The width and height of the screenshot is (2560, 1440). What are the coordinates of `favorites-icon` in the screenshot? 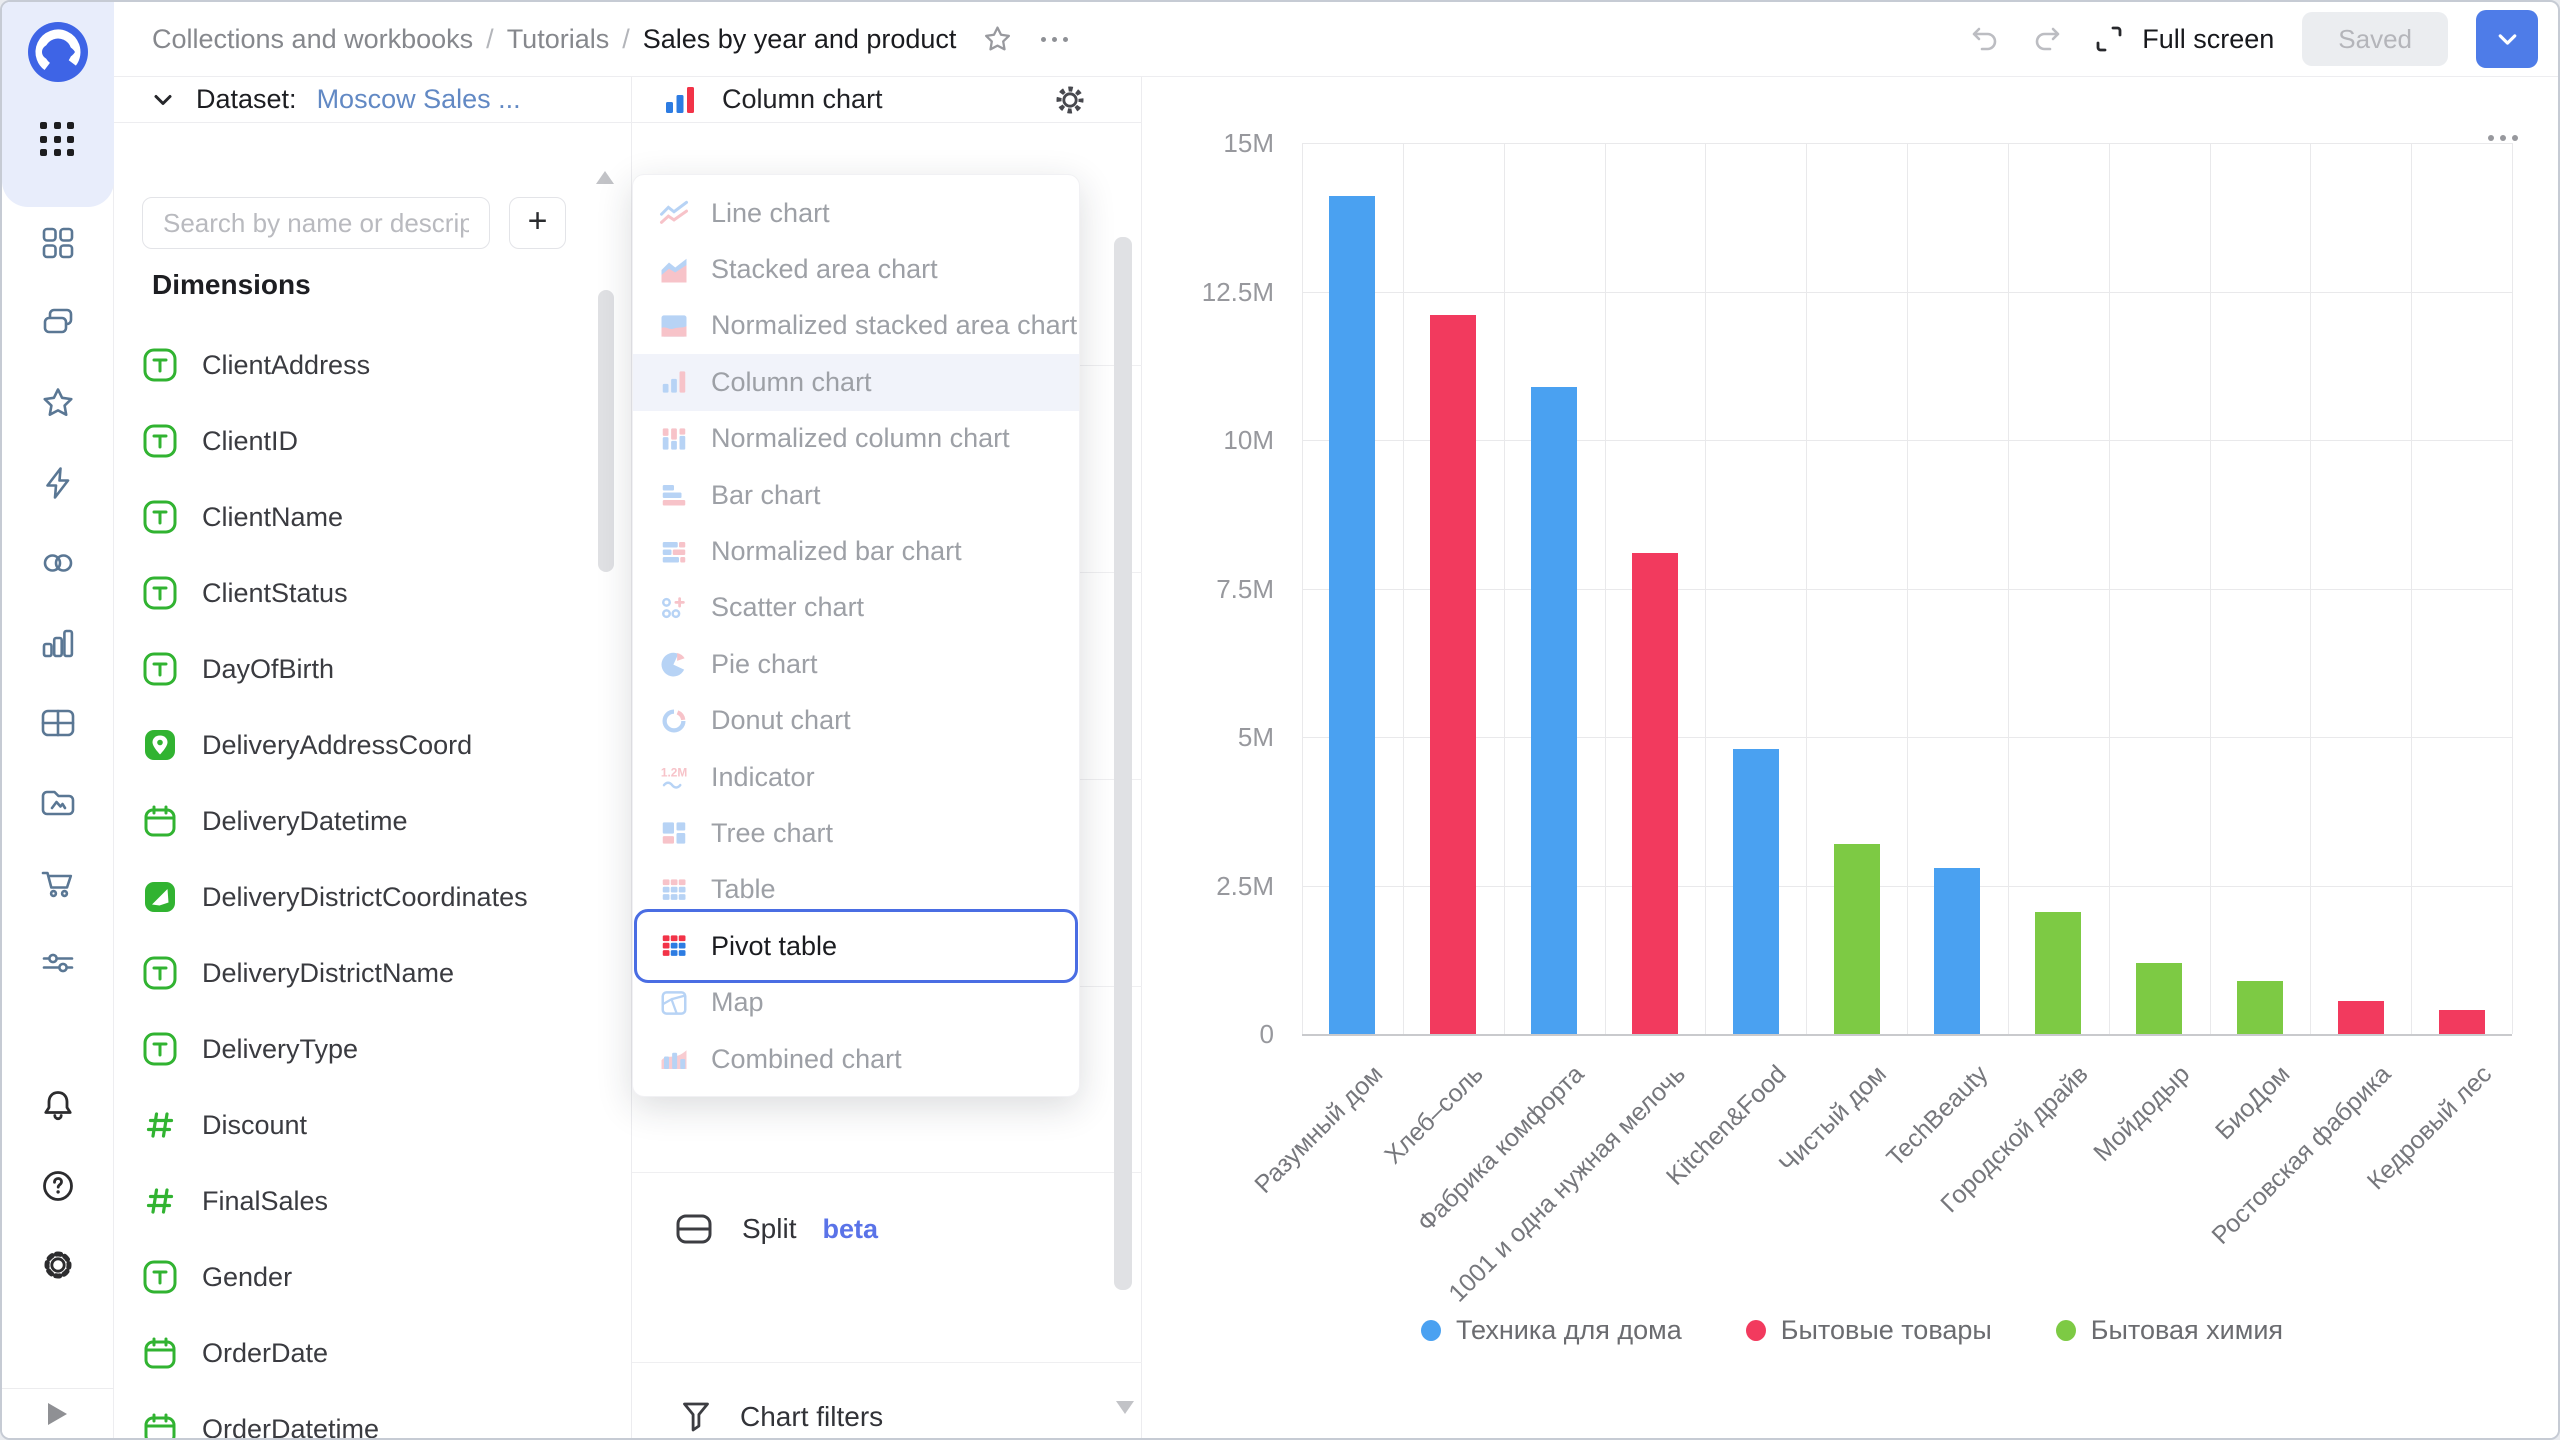 It's located at (58, 403).